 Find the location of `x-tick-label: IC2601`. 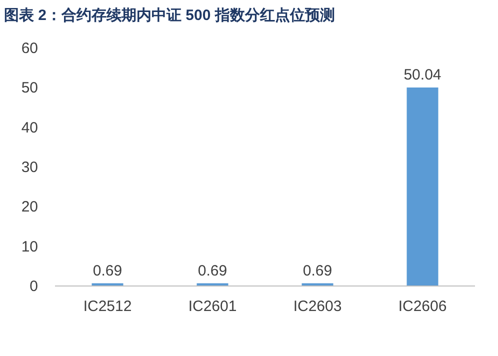

x-tick-label: IC2601 is located at coordinates (212, 306).